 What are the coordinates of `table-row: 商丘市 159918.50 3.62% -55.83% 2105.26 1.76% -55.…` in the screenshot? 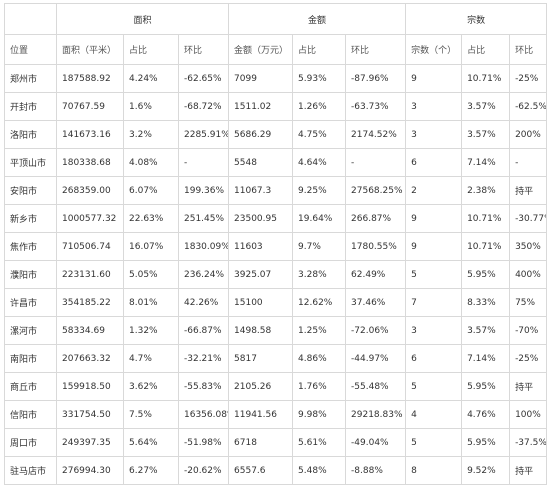 It's located at (276, 386).